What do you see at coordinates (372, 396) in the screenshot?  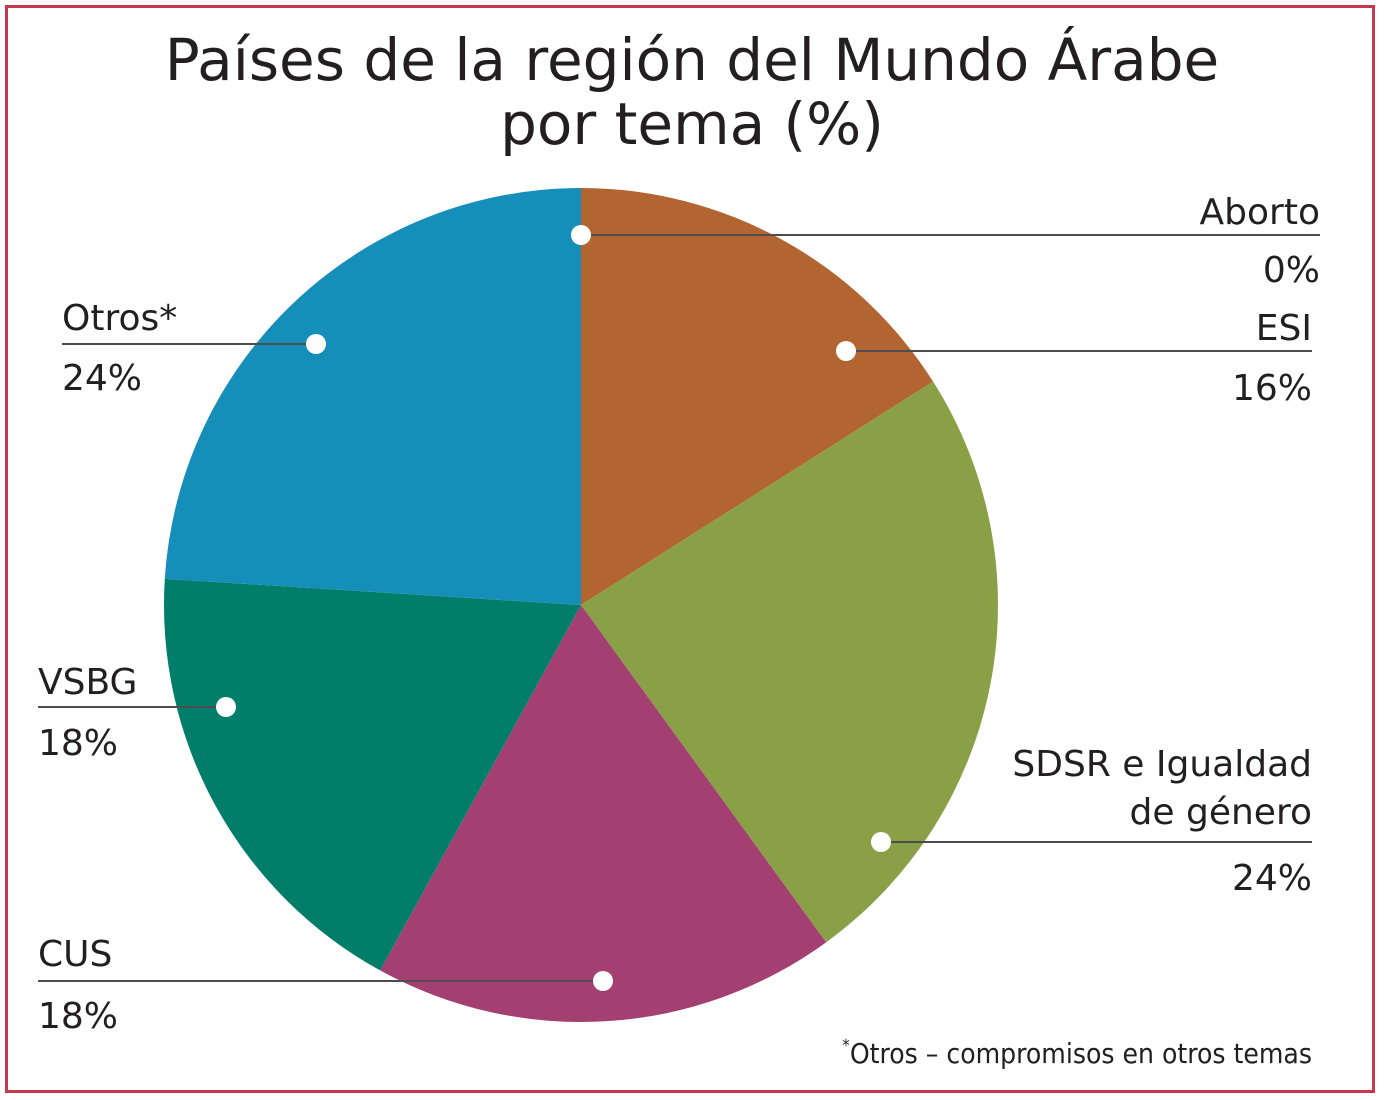 I see `pie-slice-otros` at bounding box center [372, 396].